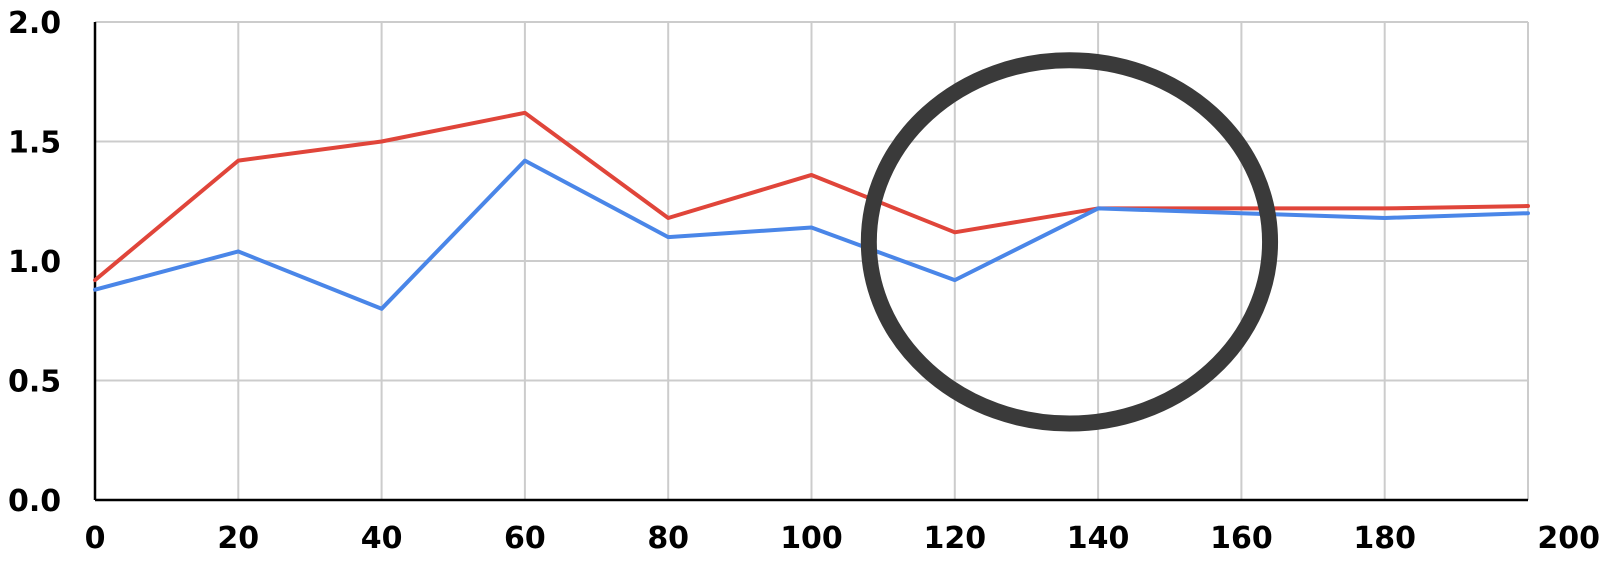 The width and height of the screenshot is (1610, 566). Describe the element at coordinates (34, 262) in the screenshot. I see `y-tick-label: 1.0` at that location.